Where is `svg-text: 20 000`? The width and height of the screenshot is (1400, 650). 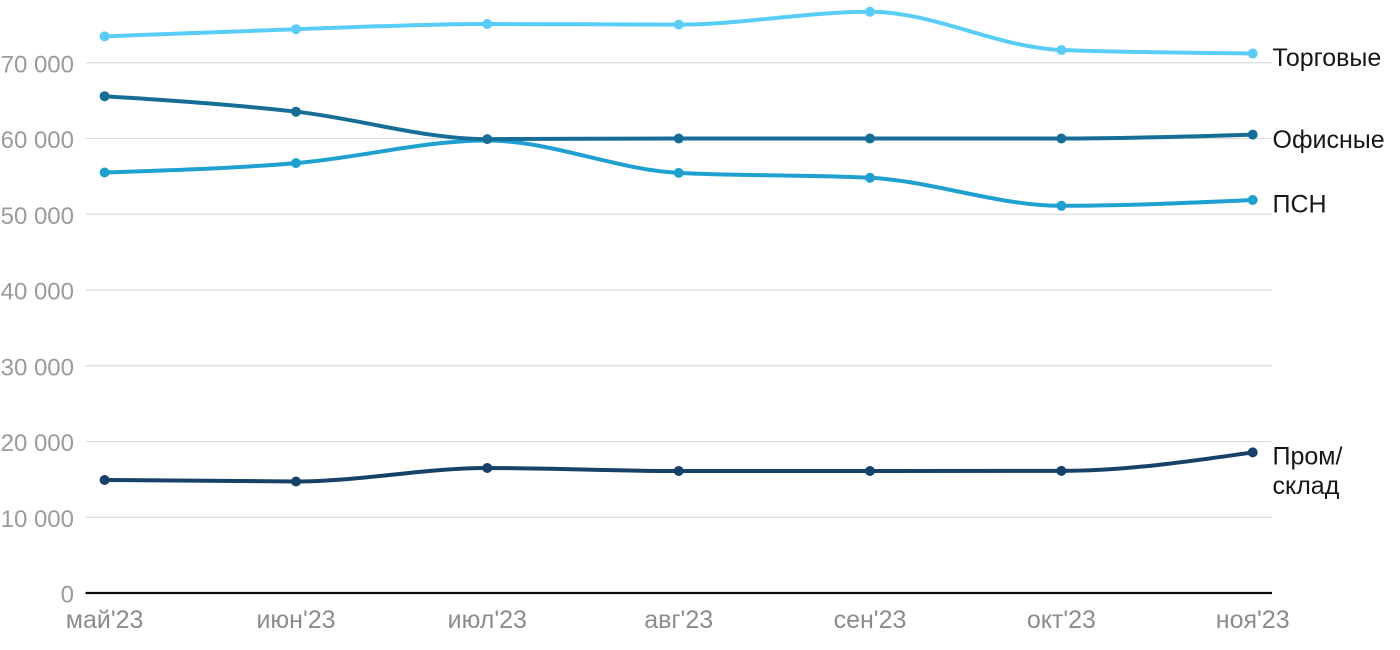
svg-text: 20 000 is located at coordinates (37, 443).